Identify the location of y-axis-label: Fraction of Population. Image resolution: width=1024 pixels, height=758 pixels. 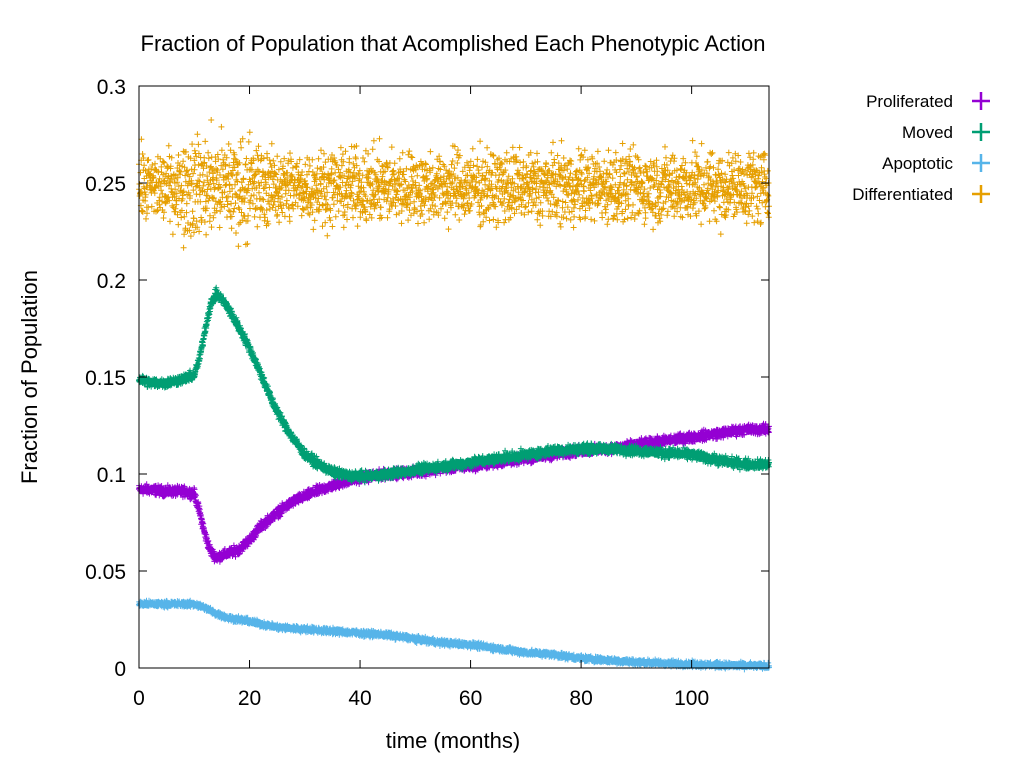
(29, 377).